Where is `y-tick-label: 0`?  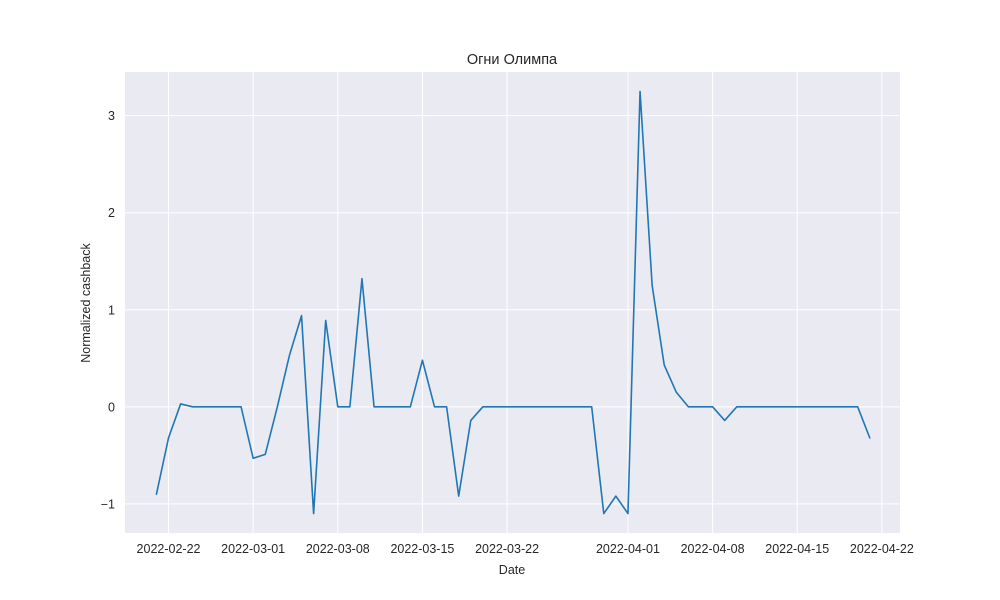 y-tick-label: 0 is located at coordinates (111, 407).